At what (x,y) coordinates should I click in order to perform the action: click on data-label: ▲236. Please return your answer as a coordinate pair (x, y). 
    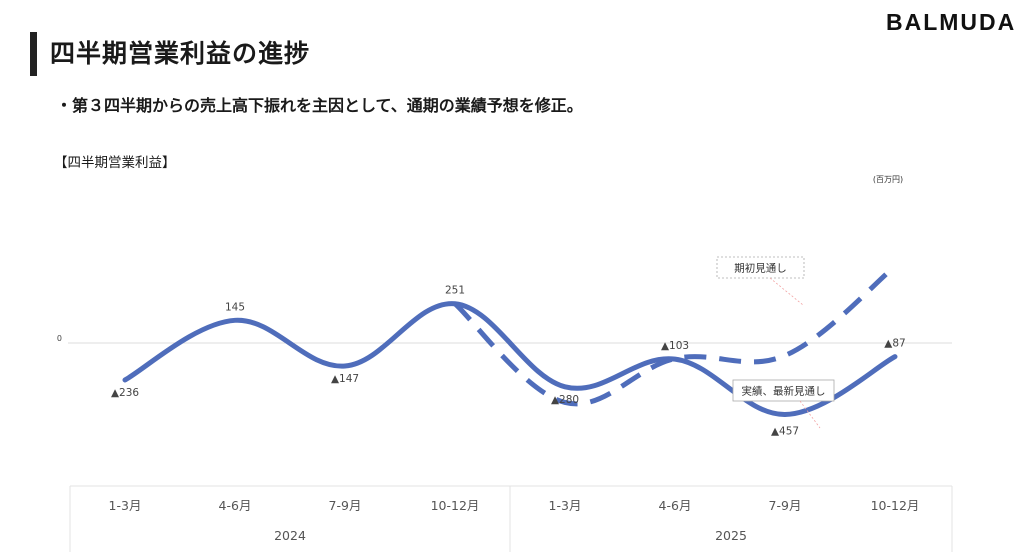
    Looking at the image, I should click on (125, 393).